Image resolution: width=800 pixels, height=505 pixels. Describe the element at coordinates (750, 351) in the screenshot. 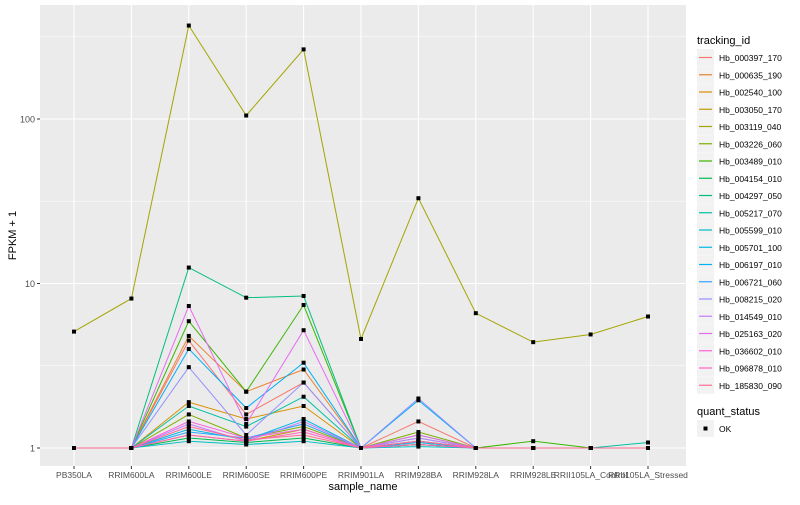

I see `legend-label: Hb_036602_010` at that location.